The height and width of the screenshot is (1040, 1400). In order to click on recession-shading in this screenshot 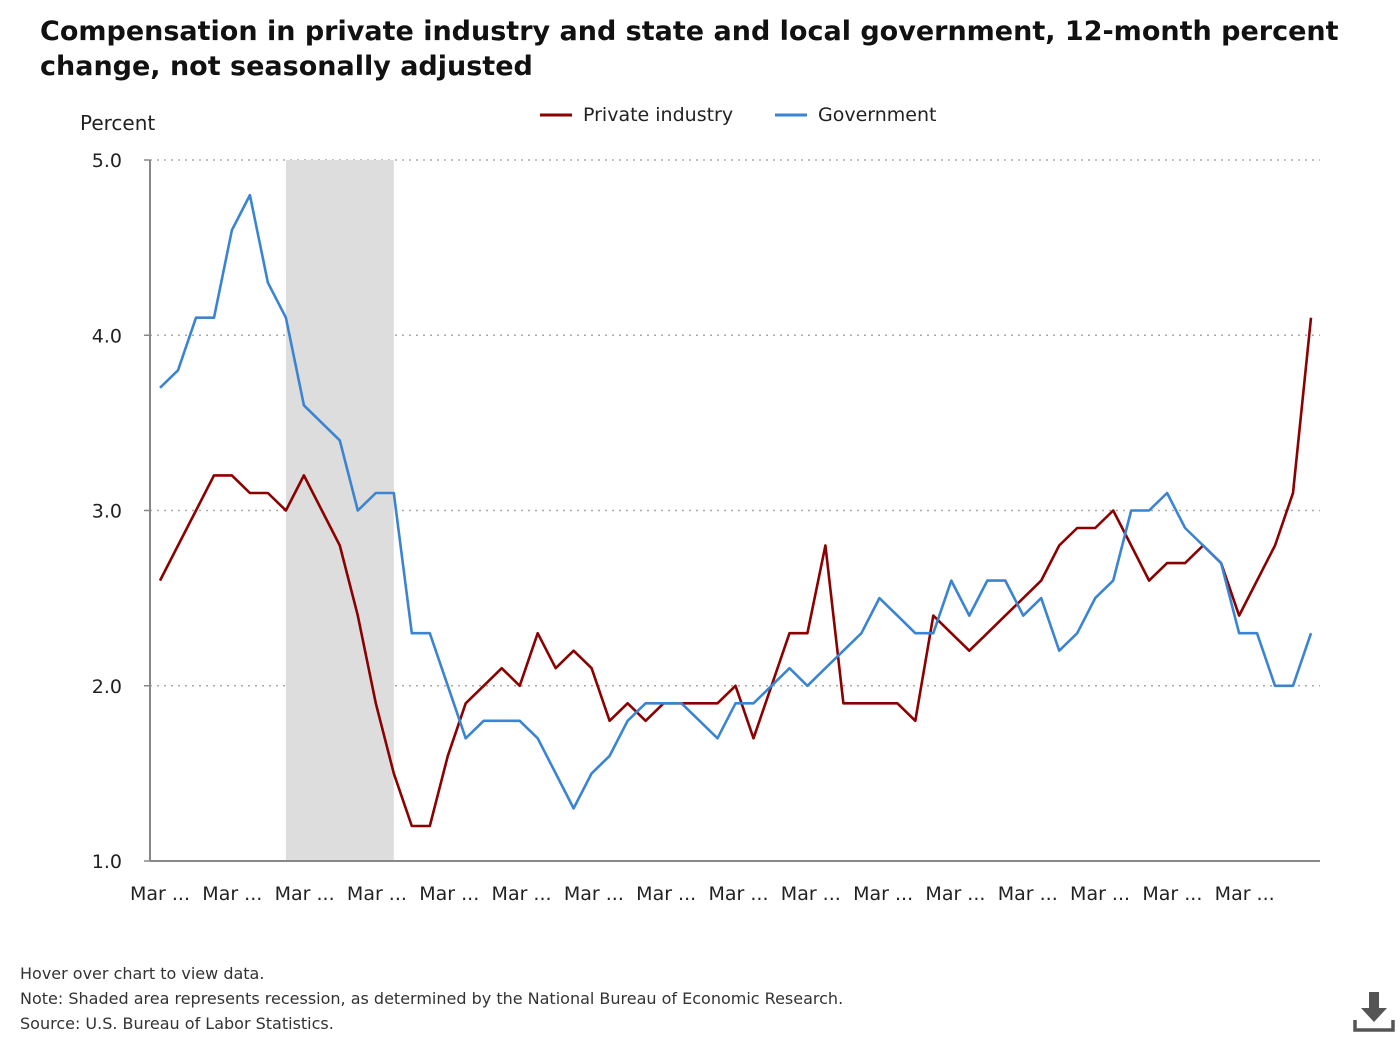, I will do `click(339, 510)`.